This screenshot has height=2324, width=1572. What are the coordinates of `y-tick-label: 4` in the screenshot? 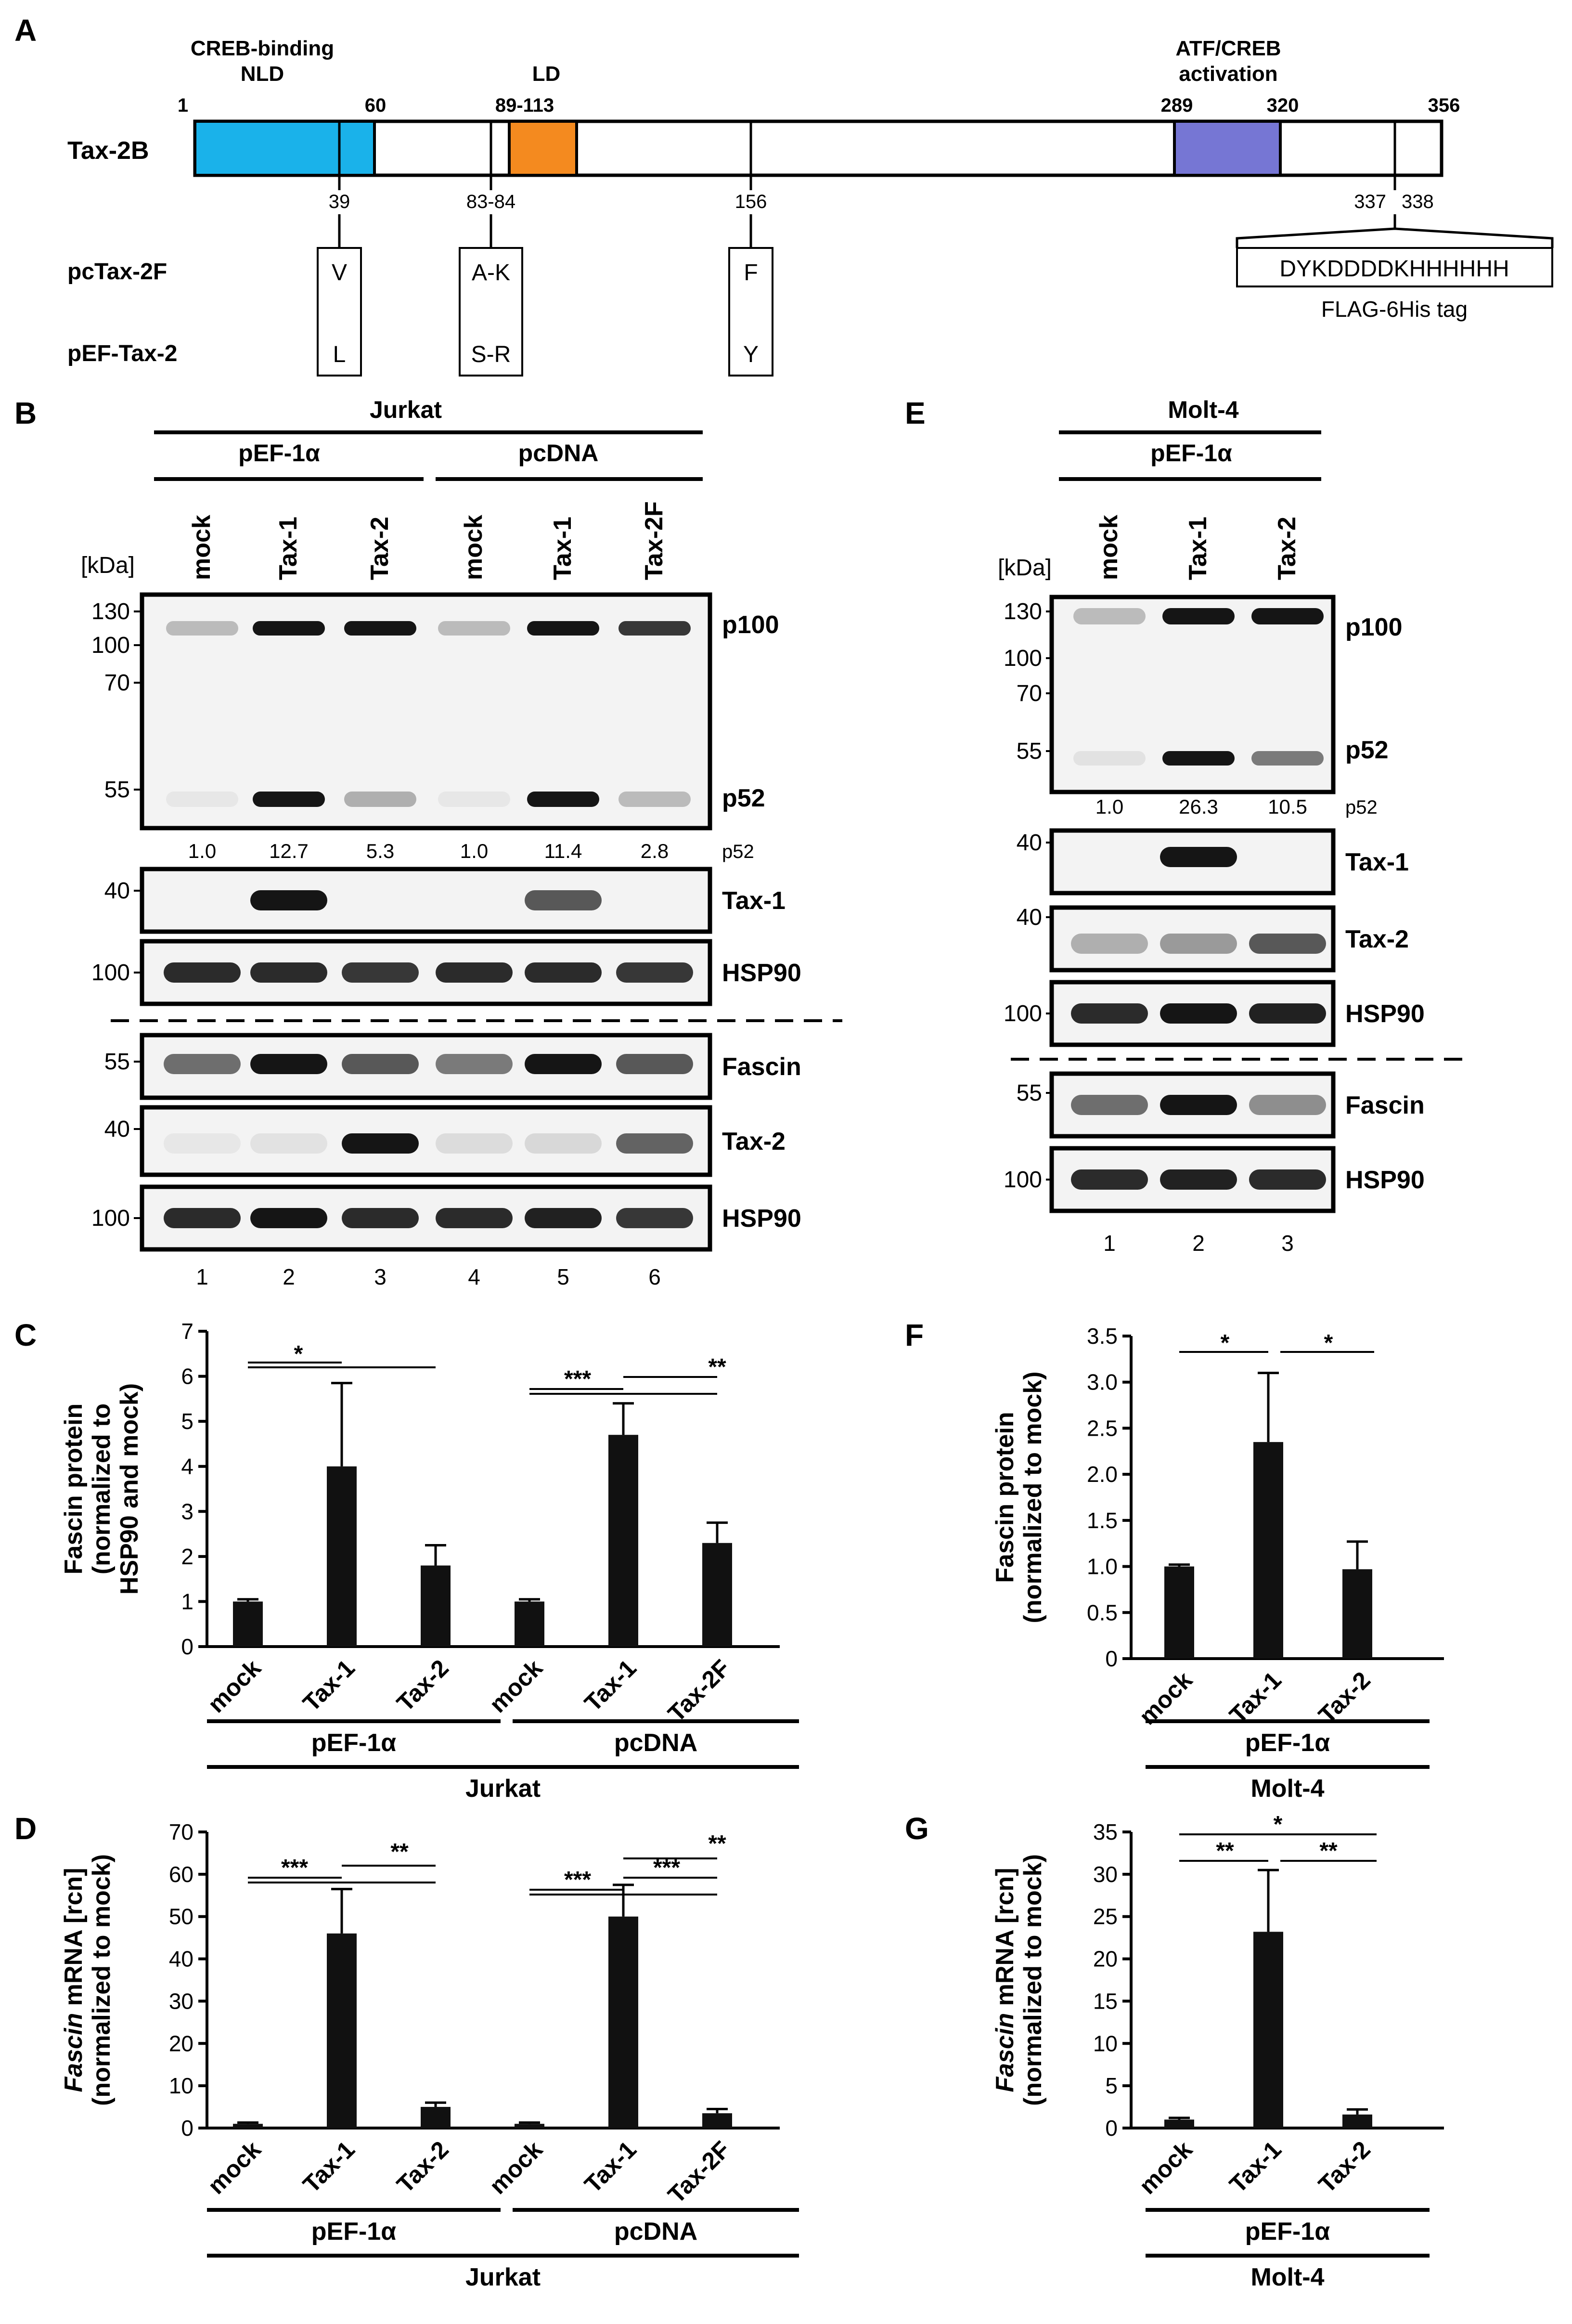 It's located at (187, 1467).